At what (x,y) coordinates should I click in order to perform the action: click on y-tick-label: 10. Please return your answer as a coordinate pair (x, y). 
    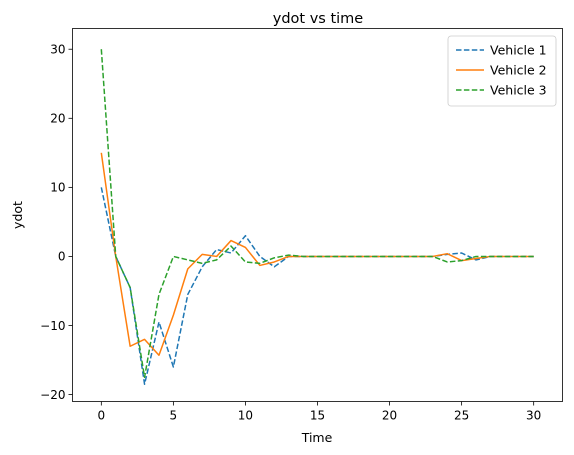
    Looking at the image, I should click on (57, 188).